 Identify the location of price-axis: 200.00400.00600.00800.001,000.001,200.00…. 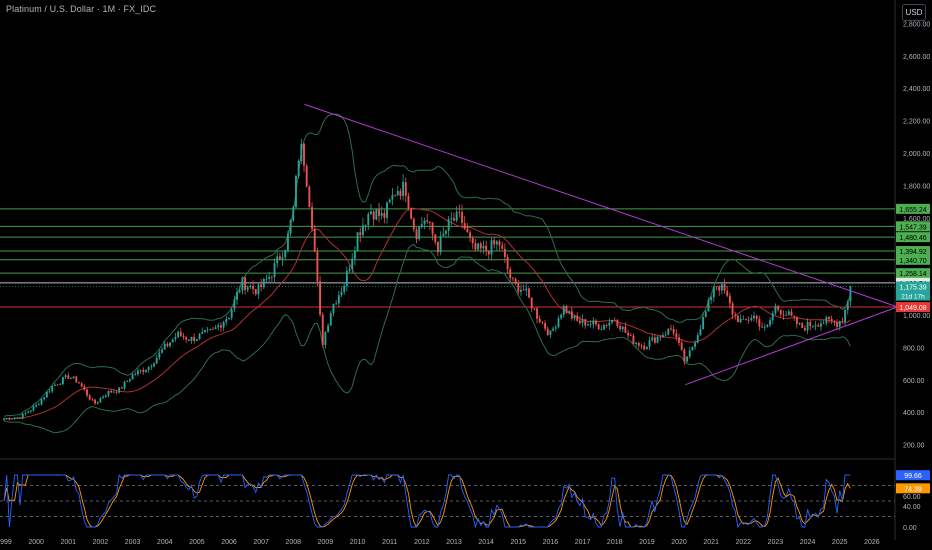
(913, 276).